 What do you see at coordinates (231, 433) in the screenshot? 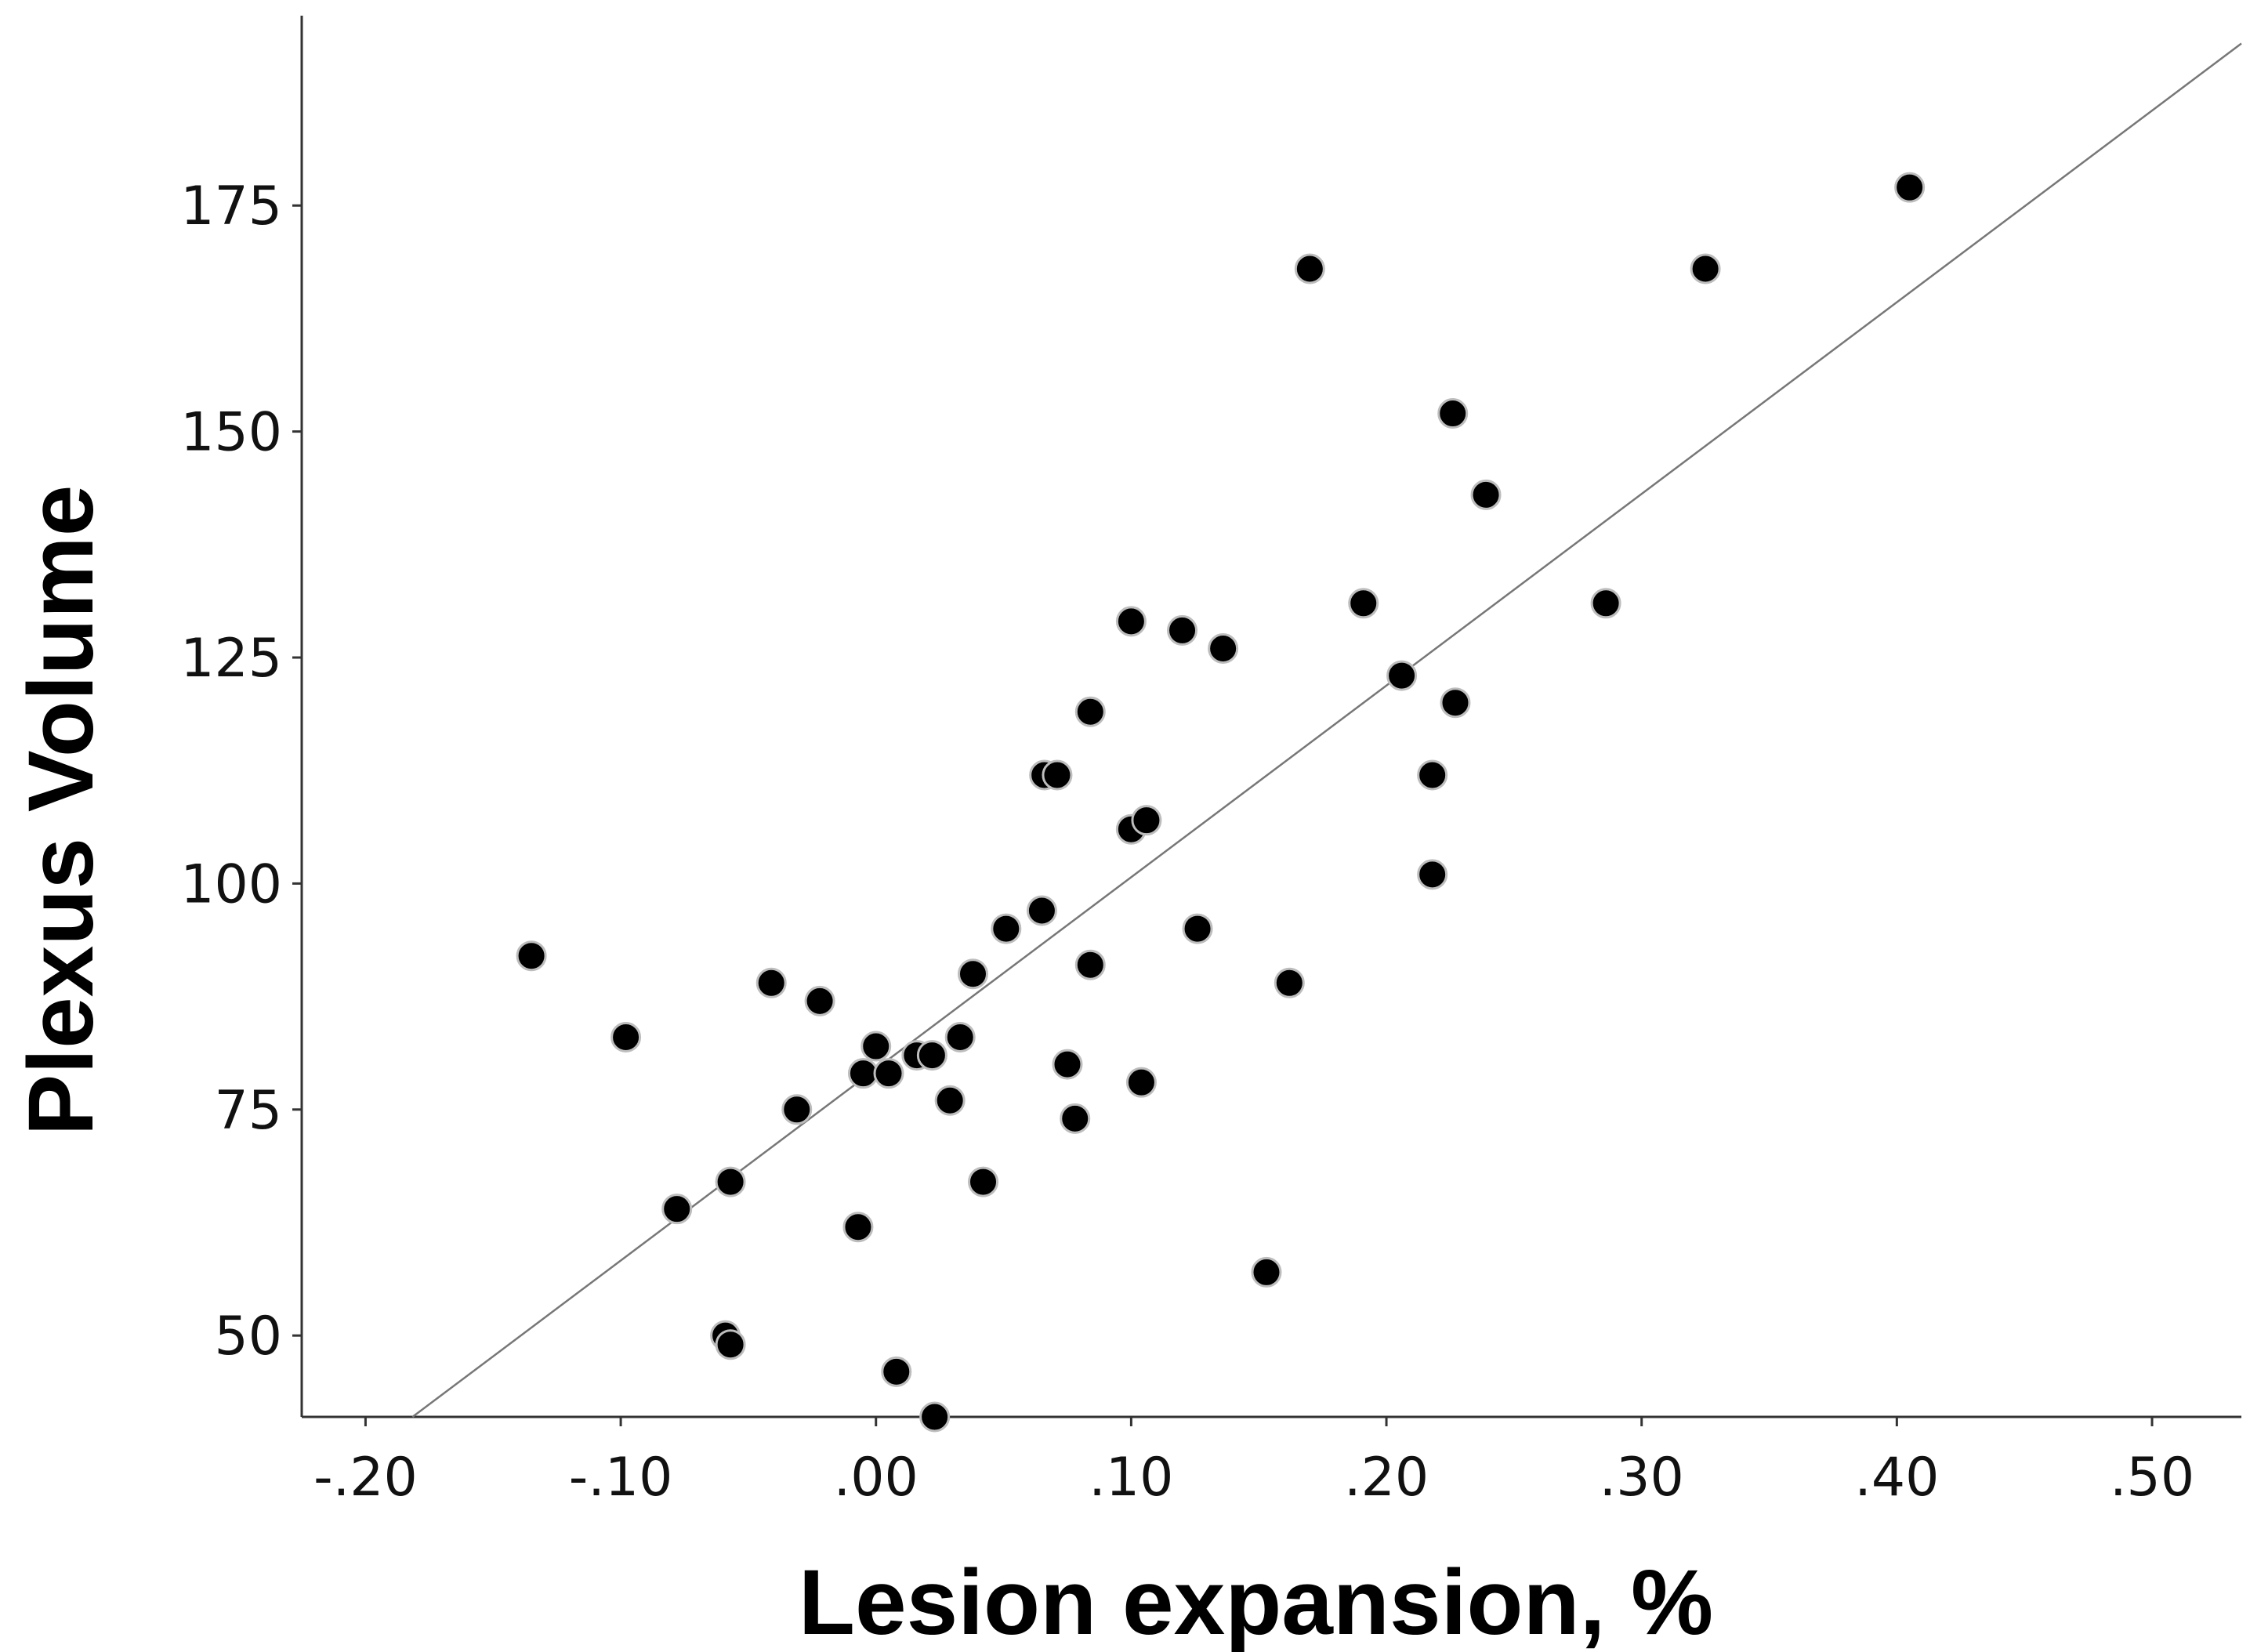
I see `y-tick-label: 150` at bounding box center [231, 433].